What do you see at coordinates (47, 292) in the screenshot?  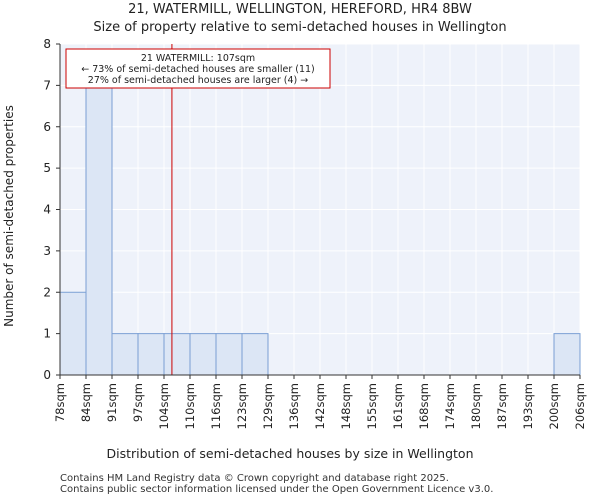 I see `y-tick-label: 2` at bounding box center [47, 292].